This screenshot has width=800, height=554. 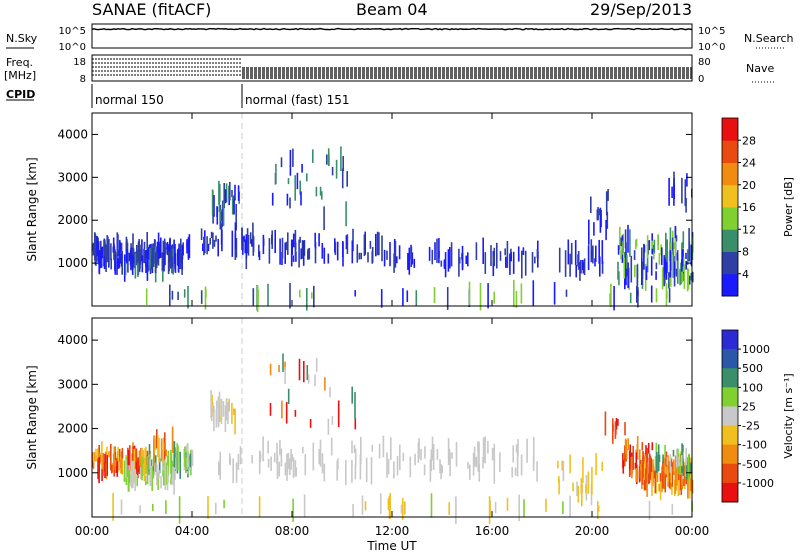 I want to click on station-title: SANAE (fitACF), so click(x=152, y=9).